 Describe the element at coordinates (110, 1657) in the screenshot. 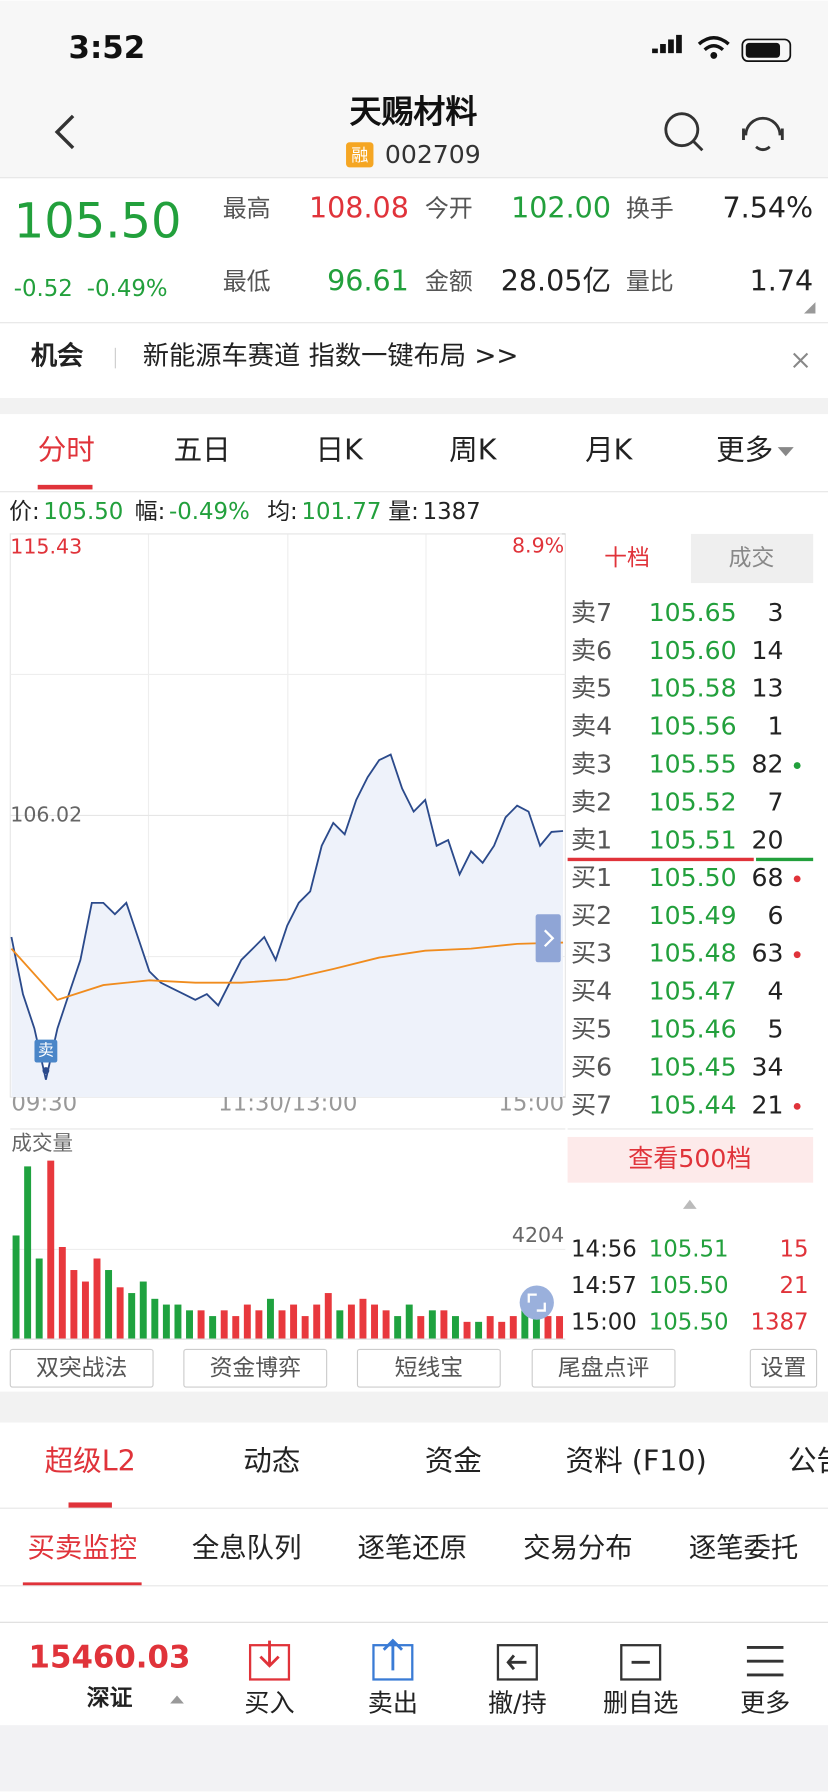

I see `index-value: 15460.03` at that location.